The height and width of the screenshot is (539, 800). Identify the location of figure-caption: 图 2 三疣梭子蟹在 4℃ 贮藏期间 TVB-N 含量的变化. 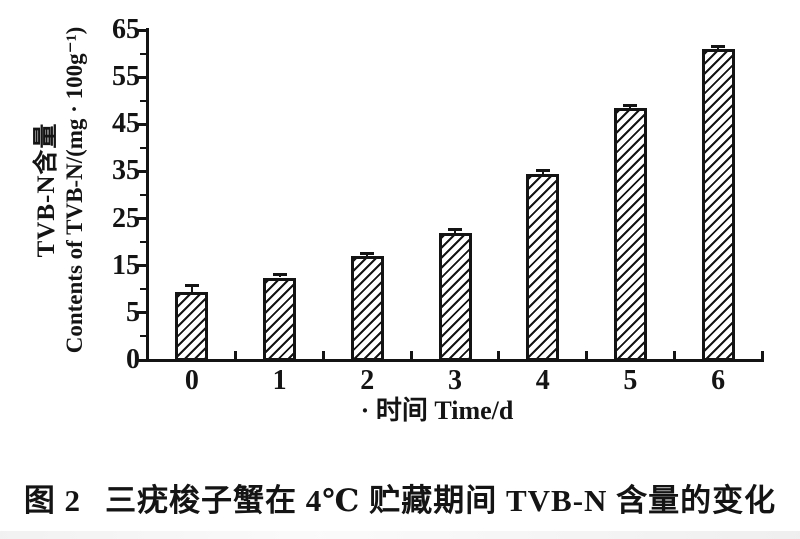
(400, 501).